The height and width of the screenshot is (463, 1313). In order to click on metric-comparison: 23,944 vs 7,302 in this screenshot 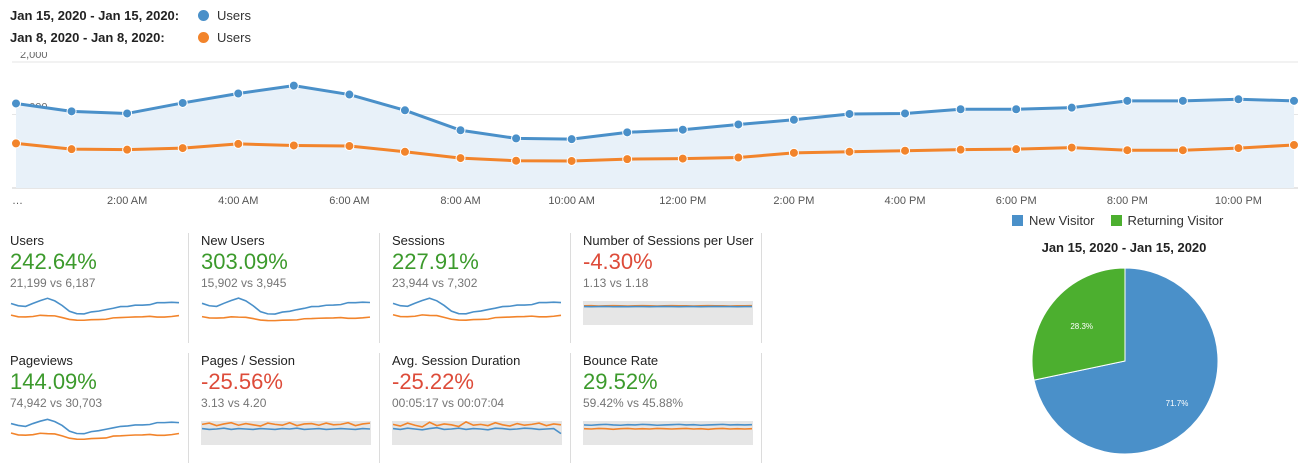, I will do `click(434, 283)`.